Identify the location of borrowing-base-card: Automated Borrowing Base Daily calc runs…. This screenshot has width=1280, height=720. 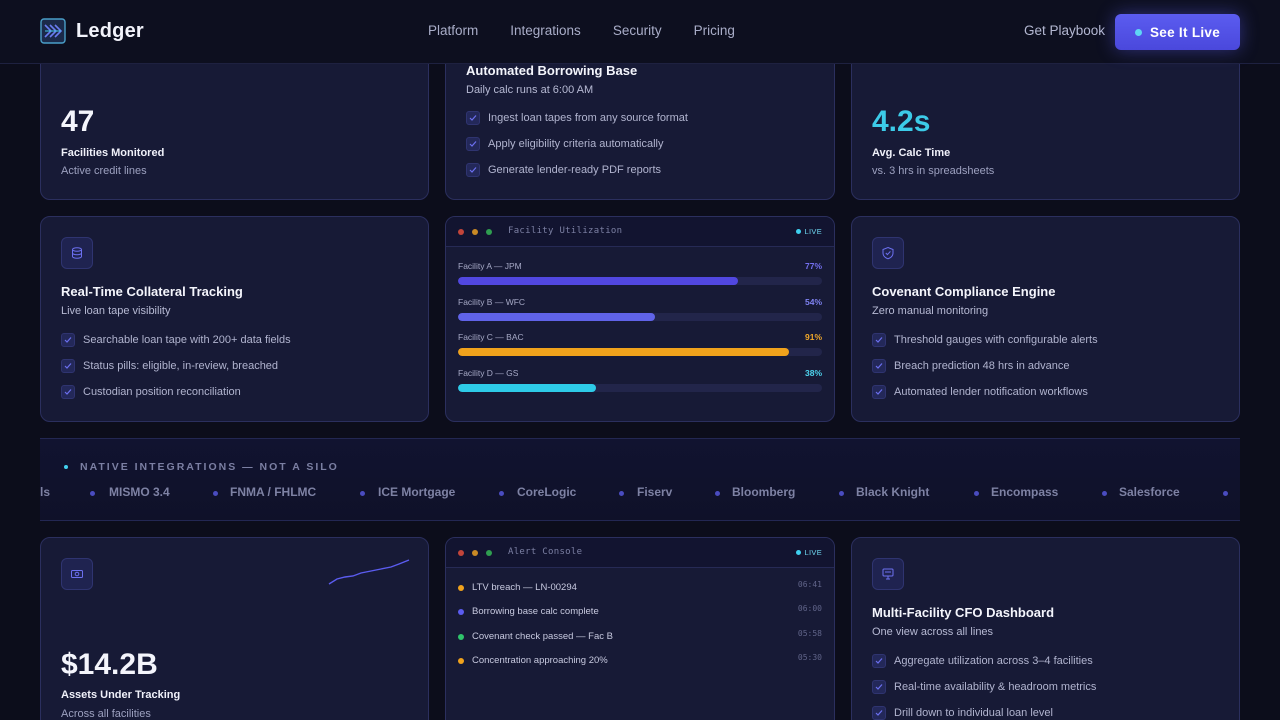
(640, 125).